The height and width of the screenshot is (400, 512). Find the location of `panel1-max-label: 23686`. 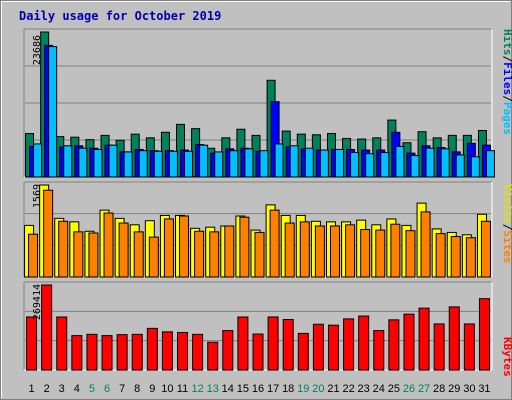

panel1-max-label: 23686 is located at coordinates (37, 50).